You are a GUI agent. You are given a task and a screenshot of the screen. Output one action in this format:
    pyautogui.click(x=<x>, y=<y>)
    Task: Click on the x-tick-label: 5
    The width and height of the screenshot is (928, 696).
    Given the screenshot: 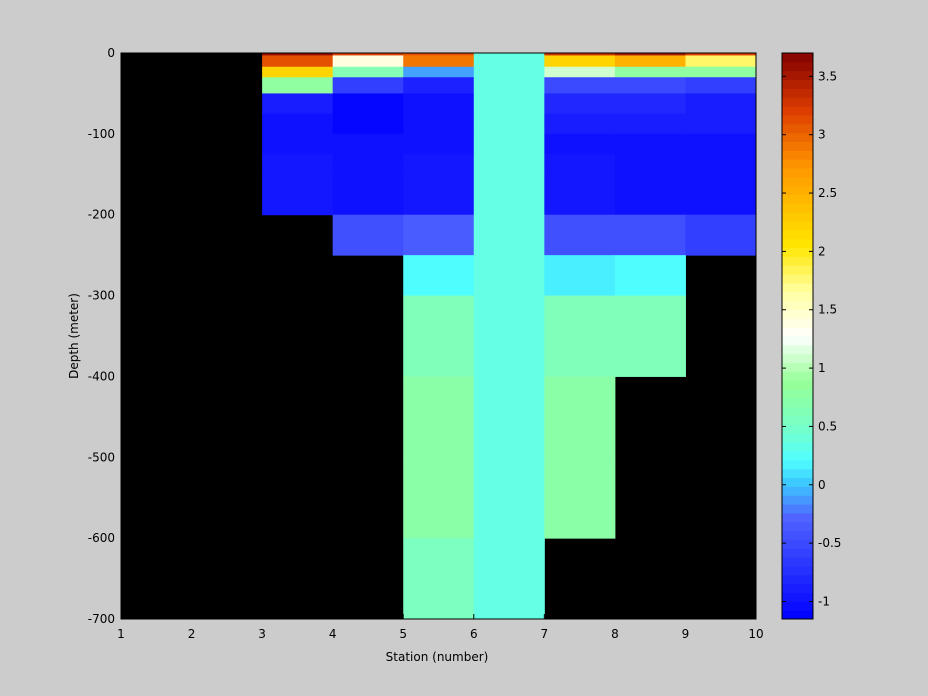 What is the action you would take?
    pyautogui.click(x=403, y=634)
    